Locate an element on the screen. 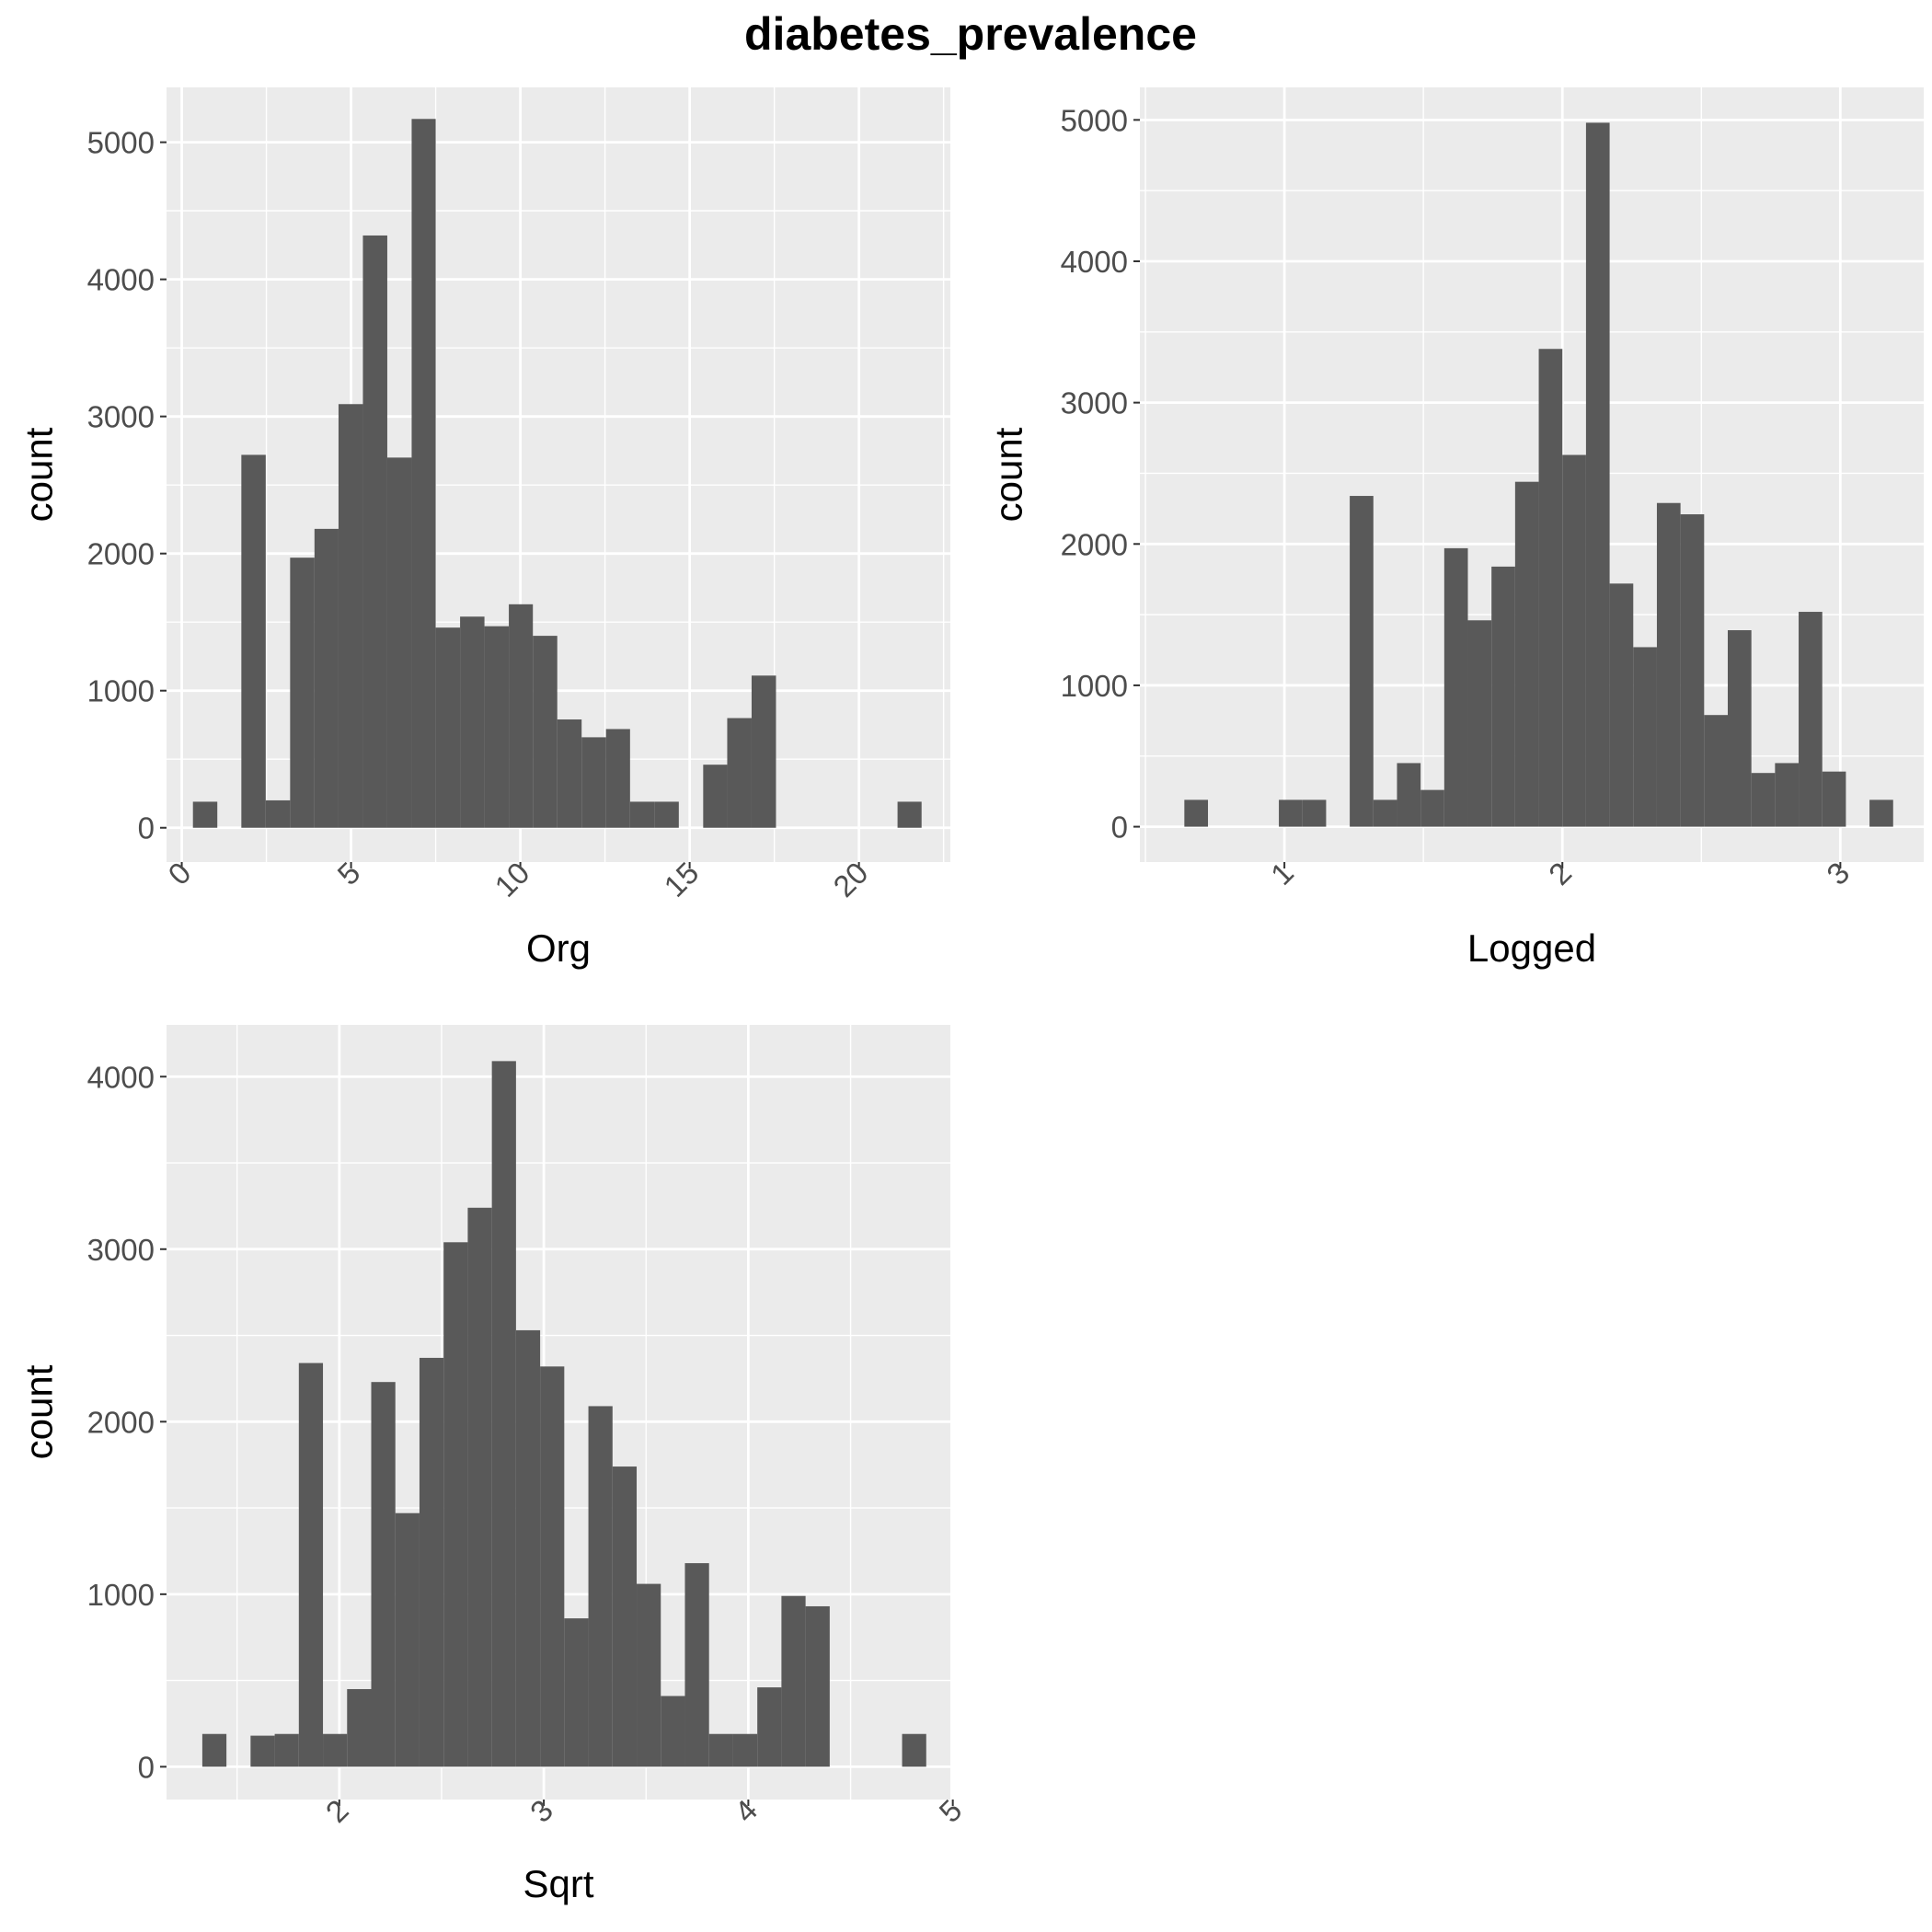 The image size is (1932, 1932). x-axis-title: Logged is located at coordinates (1531, 948).